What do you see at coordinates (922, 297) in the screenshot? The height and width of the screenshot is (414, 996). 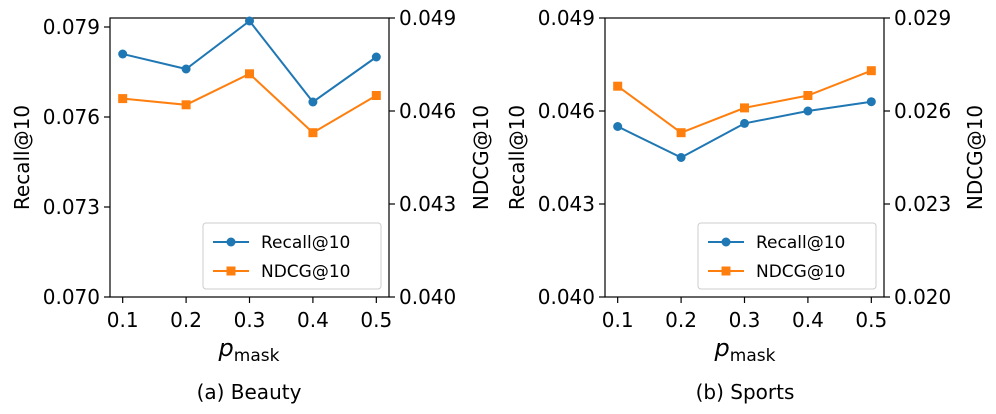 I see `right-y-tick-label: 0.020` at bounding box center [922, 297].